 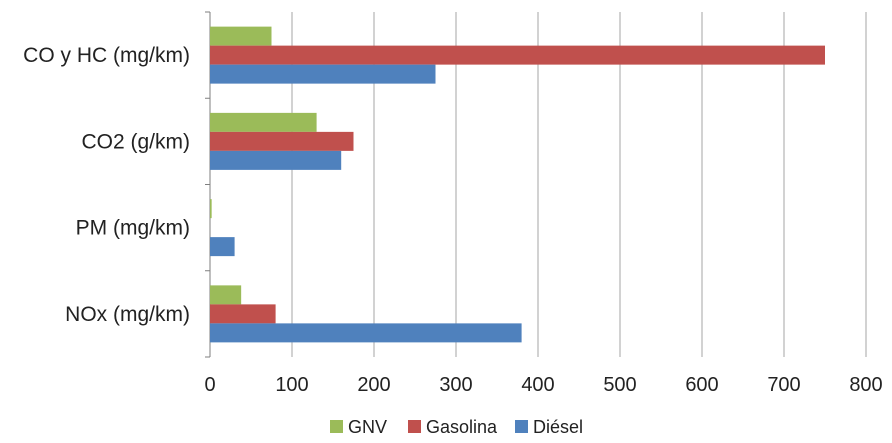 I want to click on legend-label-diesel: Diésel, so click(x=558, y=427).